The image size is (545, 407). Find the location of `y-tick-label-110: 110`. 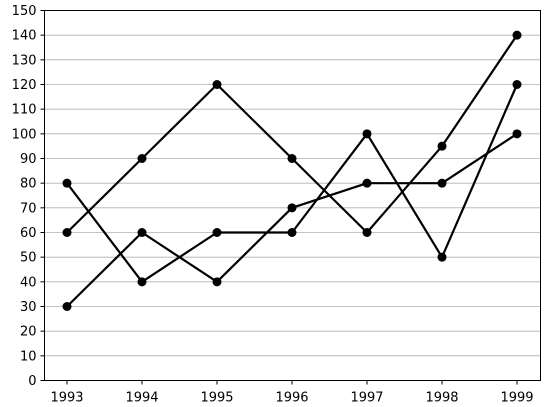

y-tick-label-110: 110 is located at coordinates (24, 110).